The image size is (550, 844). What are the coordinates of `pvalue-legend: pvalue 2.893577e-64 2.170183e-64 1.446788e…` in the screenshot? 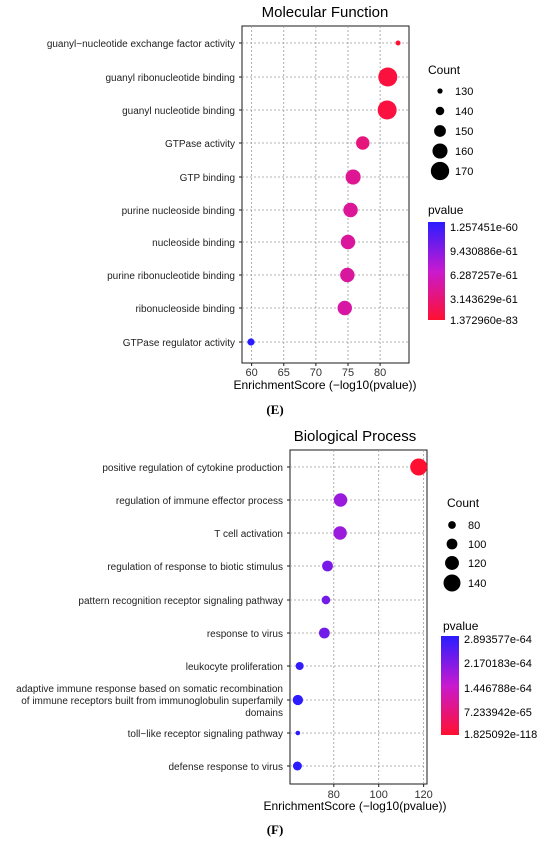 It's located at (489, 680).